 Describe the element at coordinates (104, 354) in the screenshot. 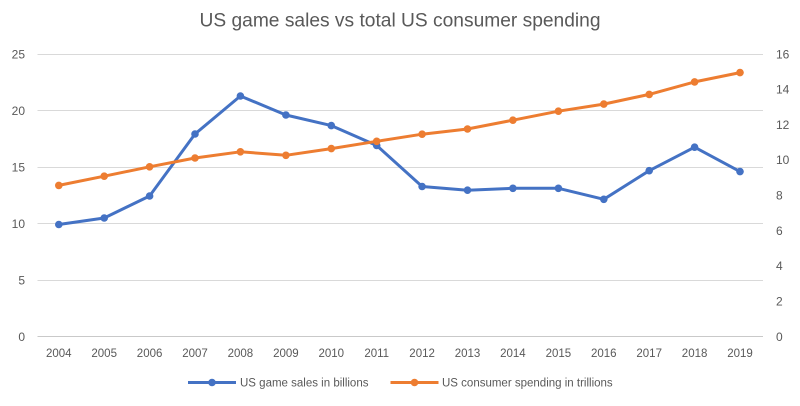

I see `svg-text: 2005` at that location.